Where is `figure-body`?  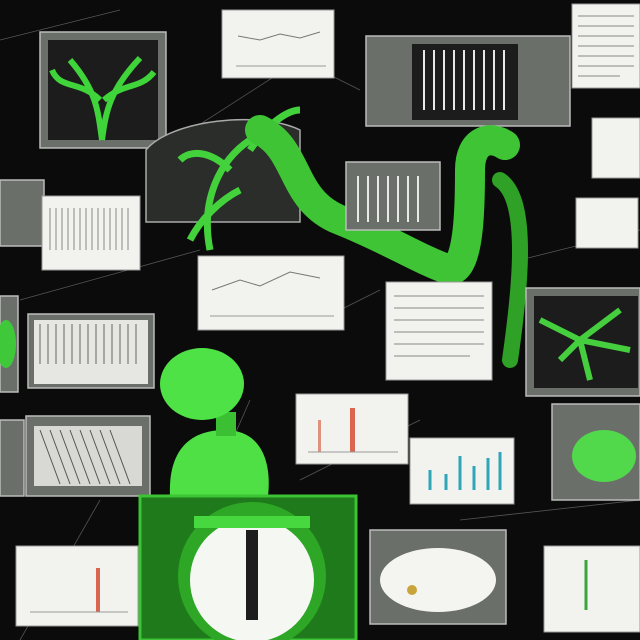 figure-body is located at coordinates (219, 463).